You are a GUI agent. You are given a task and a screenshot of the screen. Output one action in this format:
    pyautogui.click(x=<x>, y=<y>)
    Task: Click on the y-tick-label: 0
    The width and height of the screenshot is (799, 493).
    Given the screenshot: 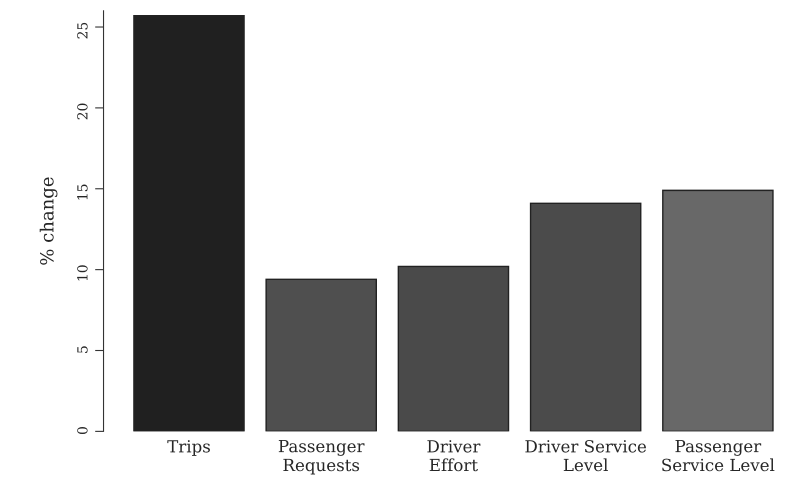 What is the action you would take?
    pyautogui.click(x=82, y=430)
    